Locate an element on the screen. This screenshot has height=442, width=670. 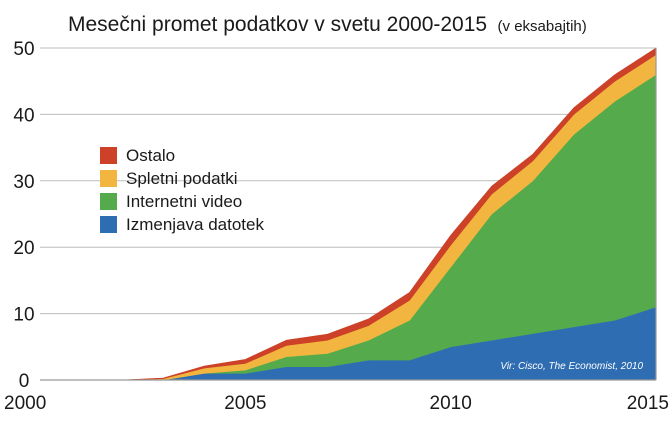
legend-item-internetni-video: Internetni video is located at coordinates (171, 201).